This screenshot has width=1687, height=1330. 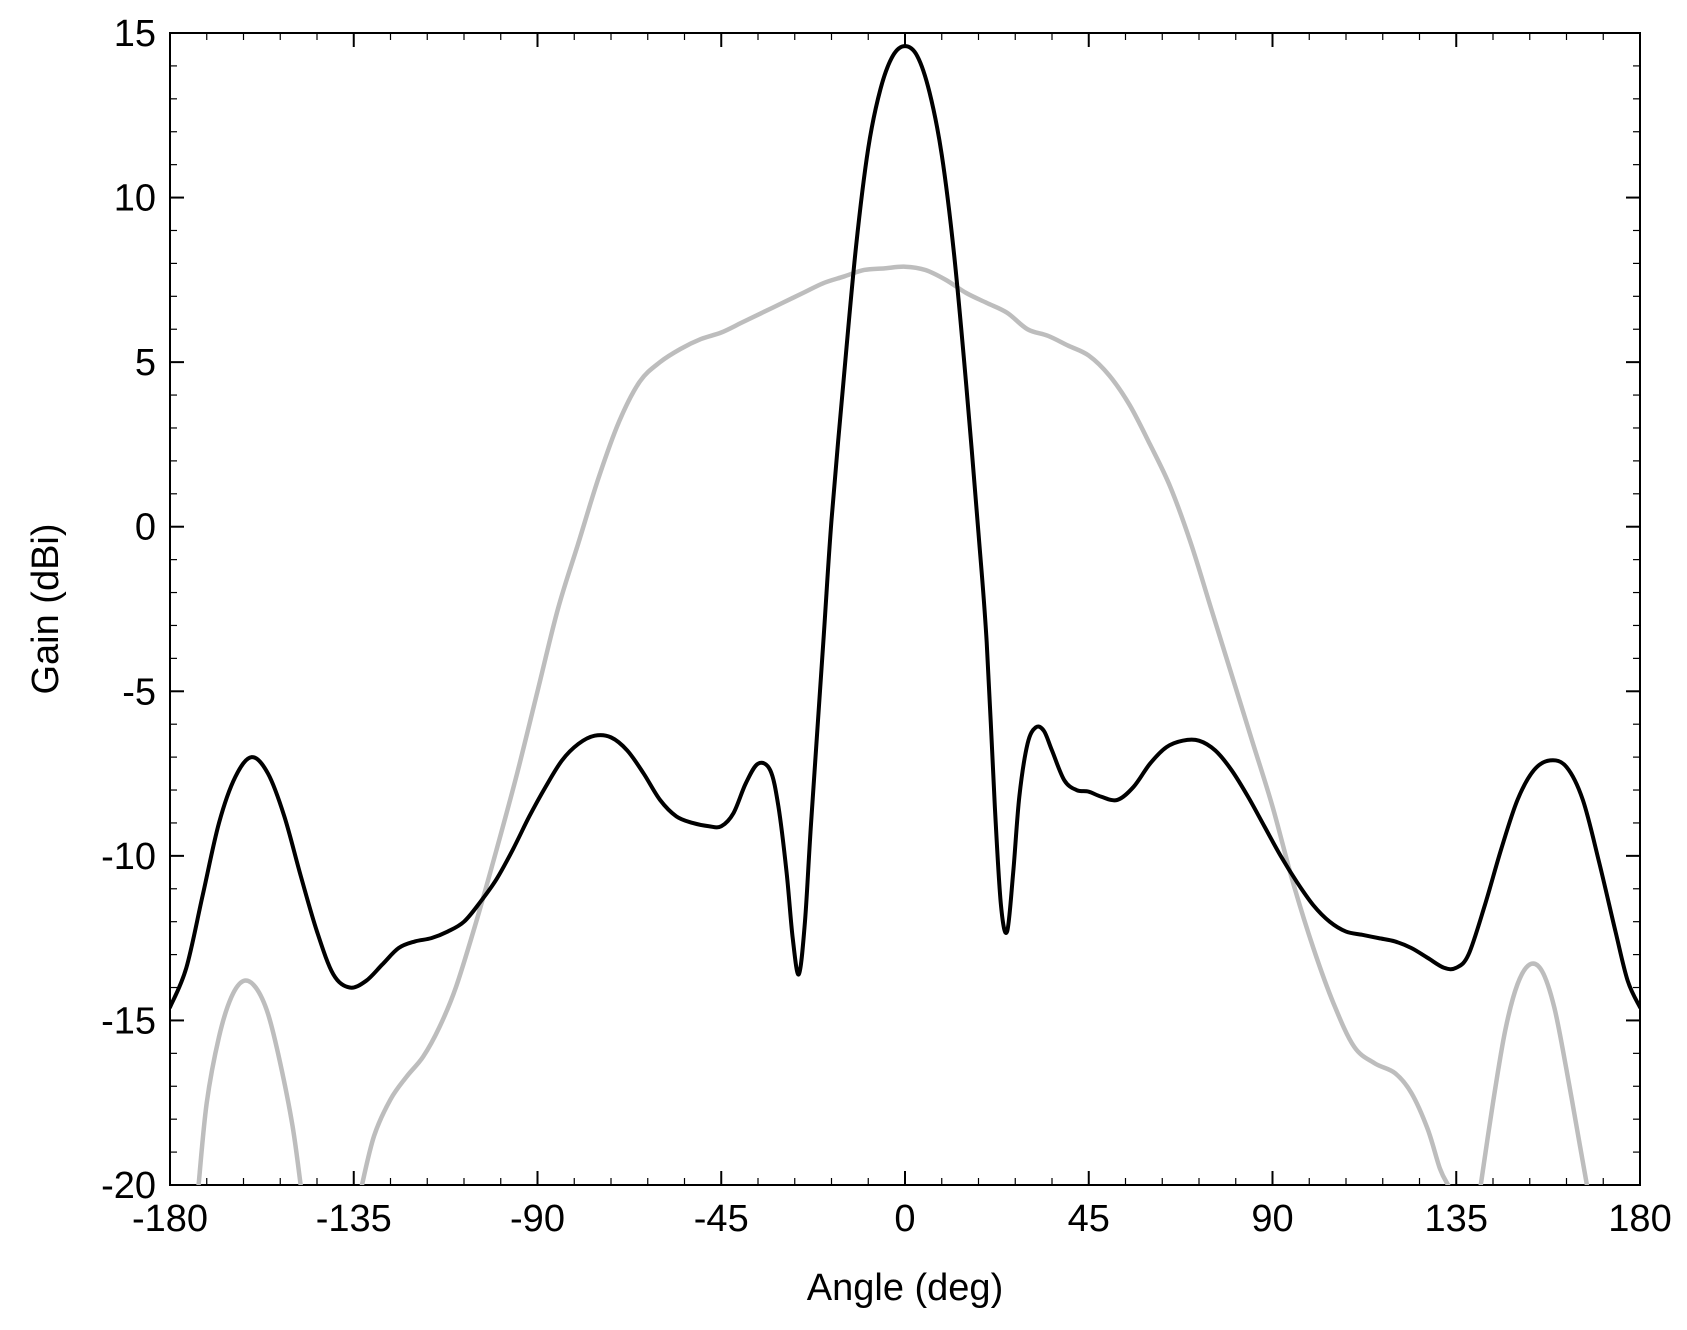 I want to click on x-tick-label: -90, so click(x=537, y=1219).